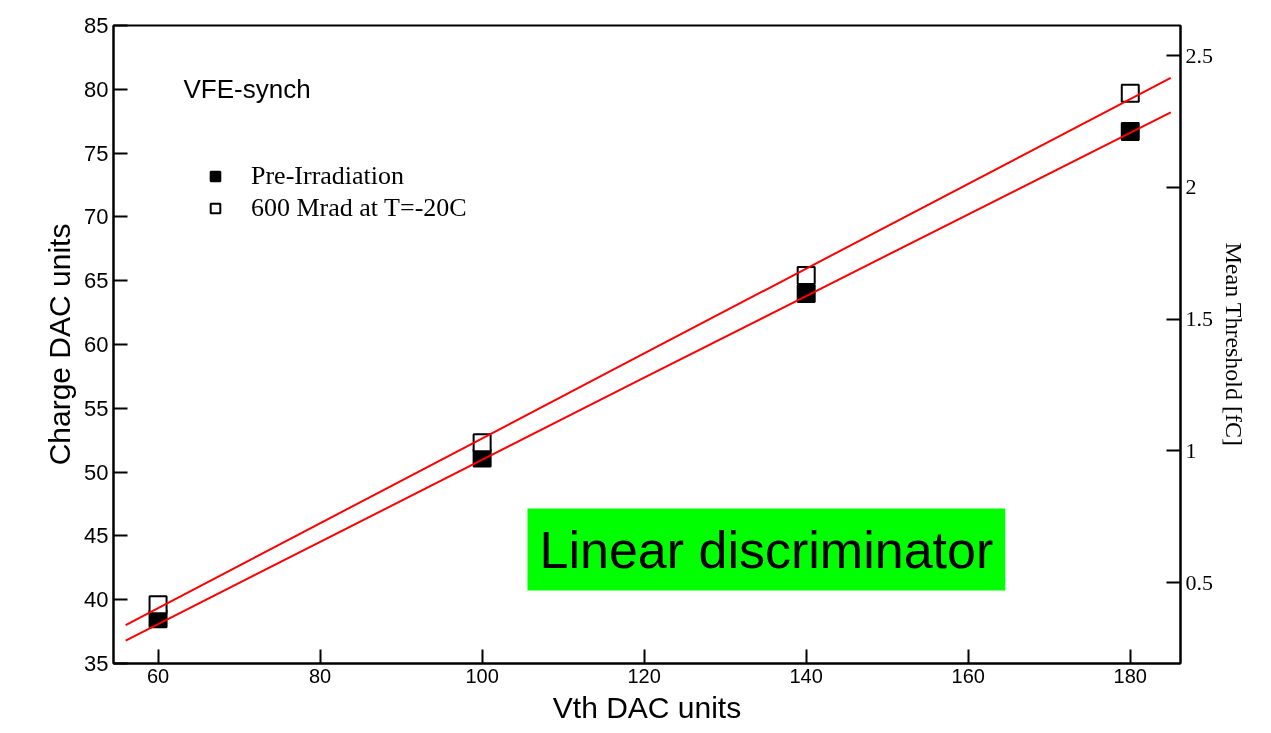 The width and height of the screenshot is (1271, 733). What do you see at coordinates (96, 600) in the screenshot?
I see `y-tick-label: 40` at bounding box center [96, 600].